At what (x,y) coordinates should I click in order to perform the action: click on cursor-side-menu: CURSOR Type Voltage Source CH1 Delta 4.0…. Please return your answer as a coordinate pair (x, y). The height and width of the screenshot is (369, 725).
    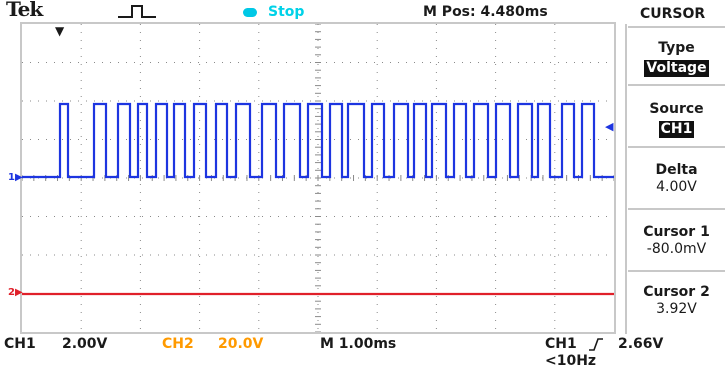
    Looking at the image, I should click on (676, 184).